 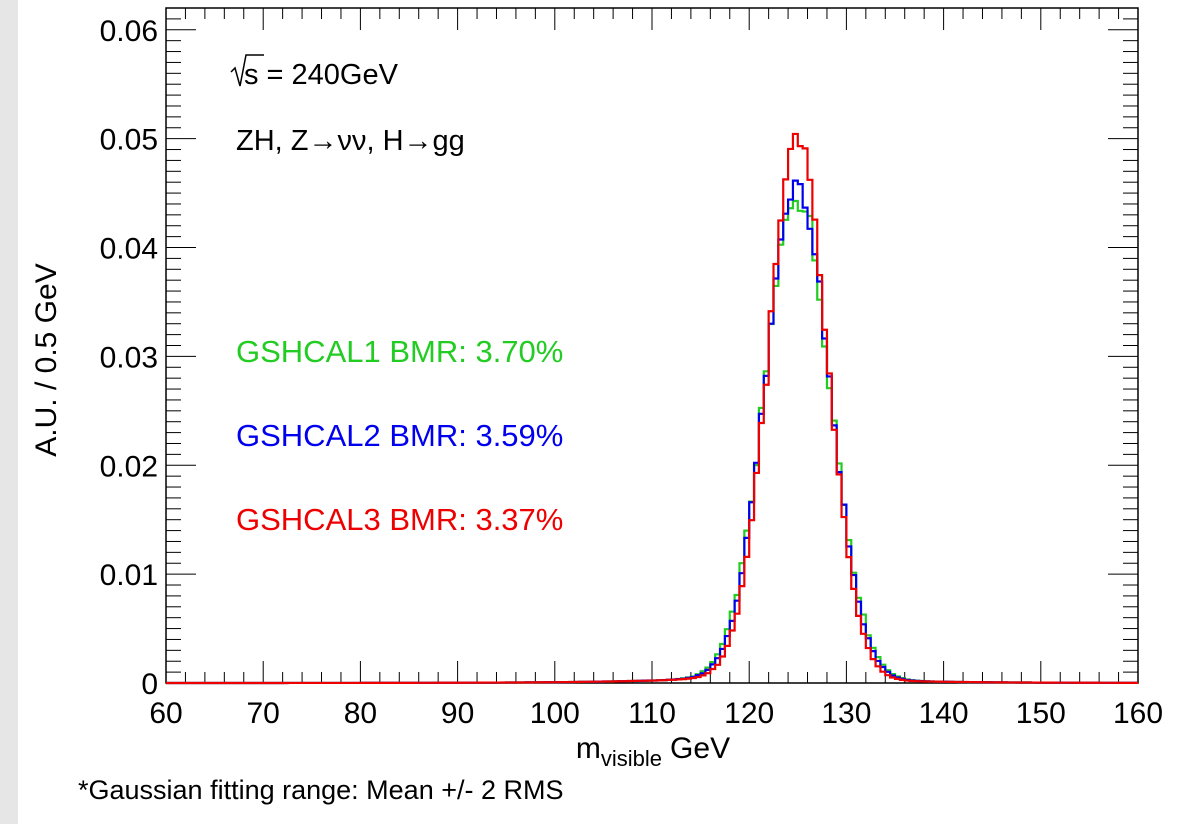 What do you see at coordinates (129, 249) in the screenshot?
I see `y-tick-label: 0.04` at bounding box center [129, 249].